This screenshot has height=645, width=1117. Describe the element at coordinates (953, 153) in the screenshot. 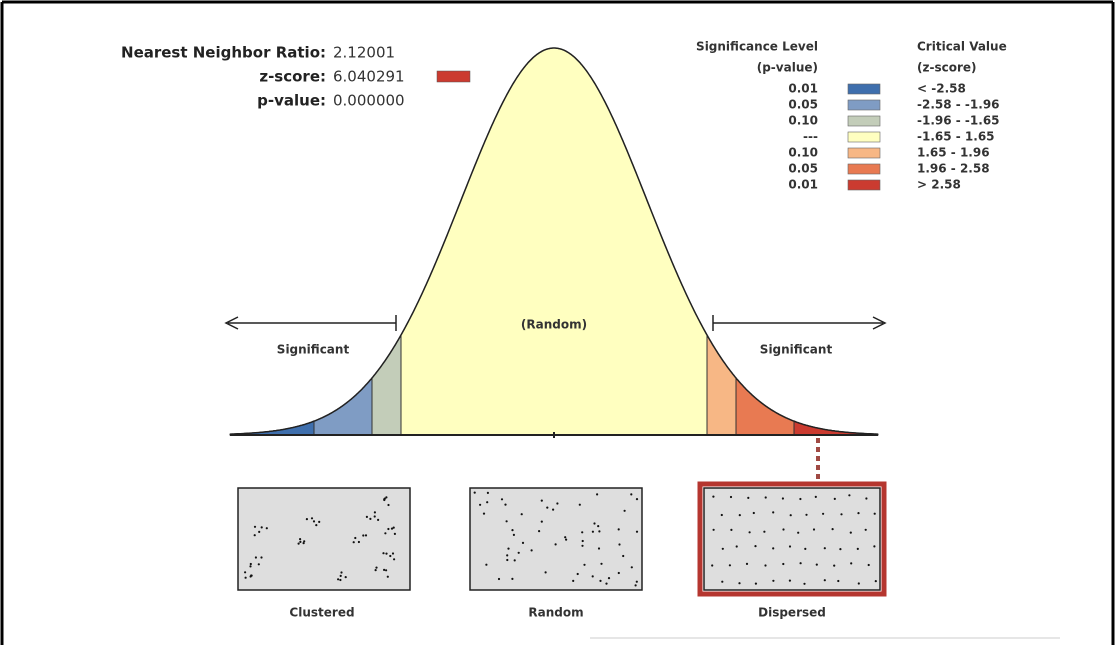

I see `legend-z: 1.65 - 1.96` at that location.